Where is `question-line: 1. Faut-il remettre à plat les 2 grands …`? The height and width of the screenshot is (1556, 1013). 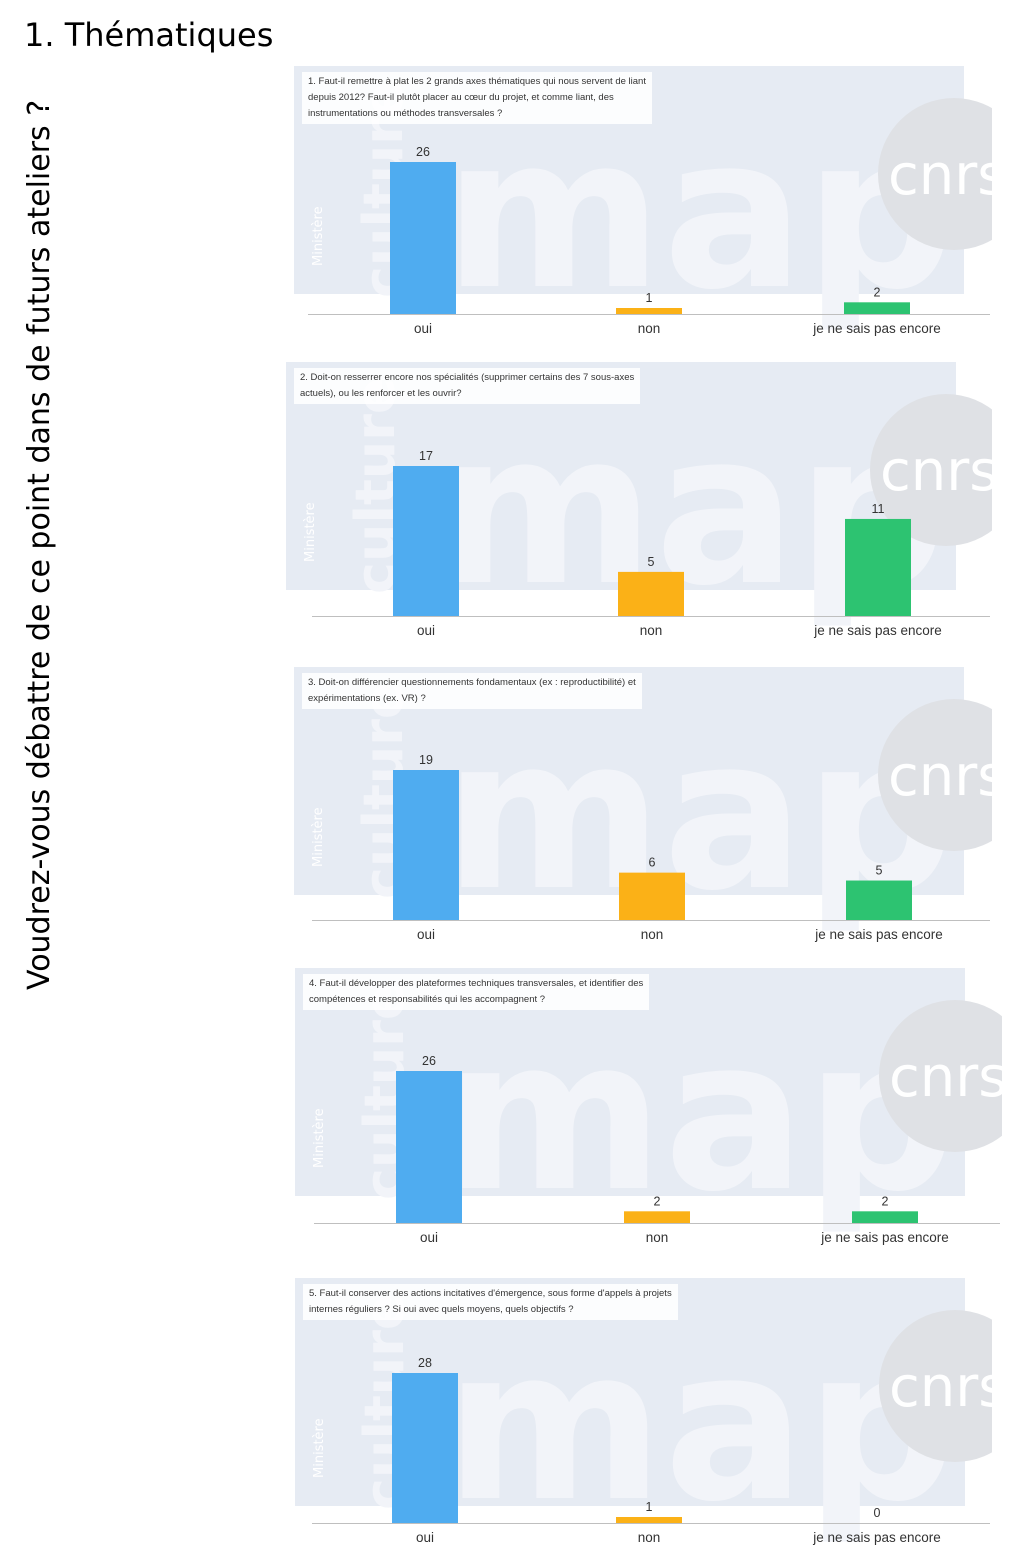
question-line: 1. Faut-il remettre à plat les 2 grands … is located at coordinates (477, 81).